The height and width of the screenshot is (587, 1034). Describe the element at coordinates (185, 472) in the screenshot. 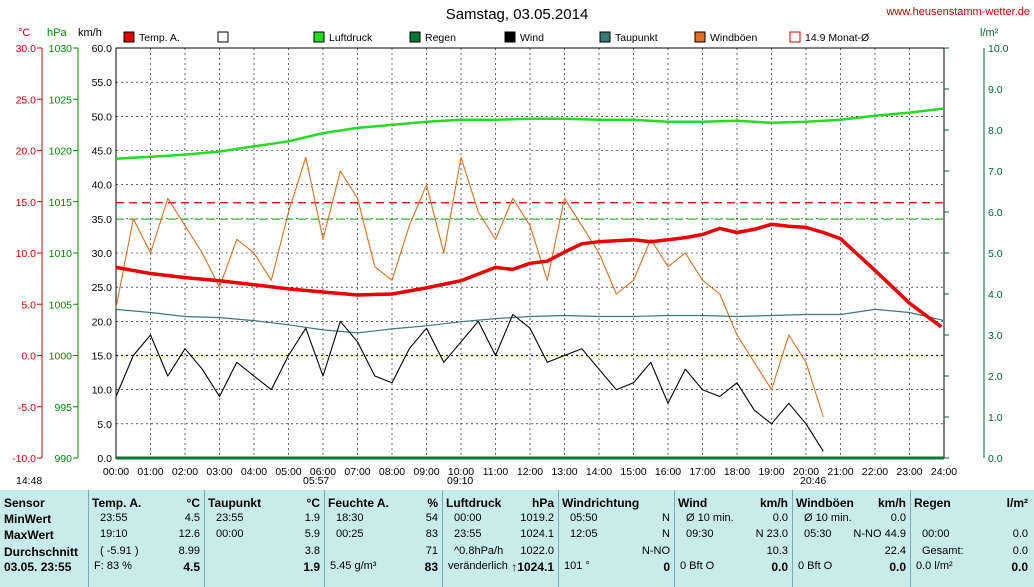

I see `x-tick-label: 02:00` at that location.